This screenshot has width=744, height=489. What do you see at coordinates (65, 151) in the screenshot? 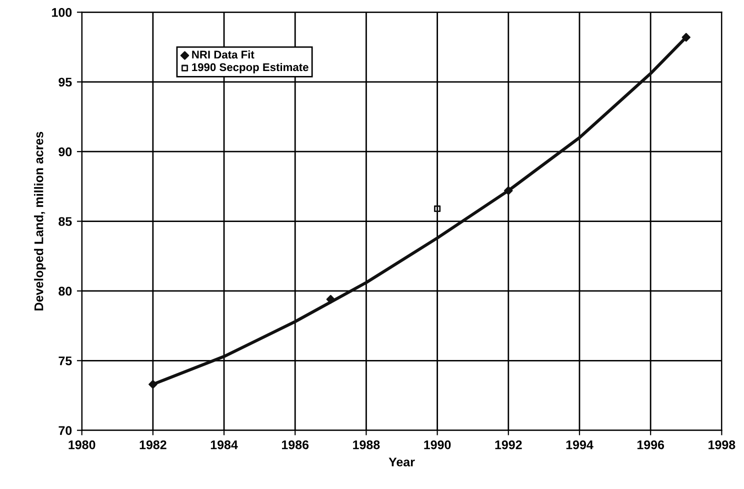
I see `y-tick-label: 90` at bounding box center [65, 151].